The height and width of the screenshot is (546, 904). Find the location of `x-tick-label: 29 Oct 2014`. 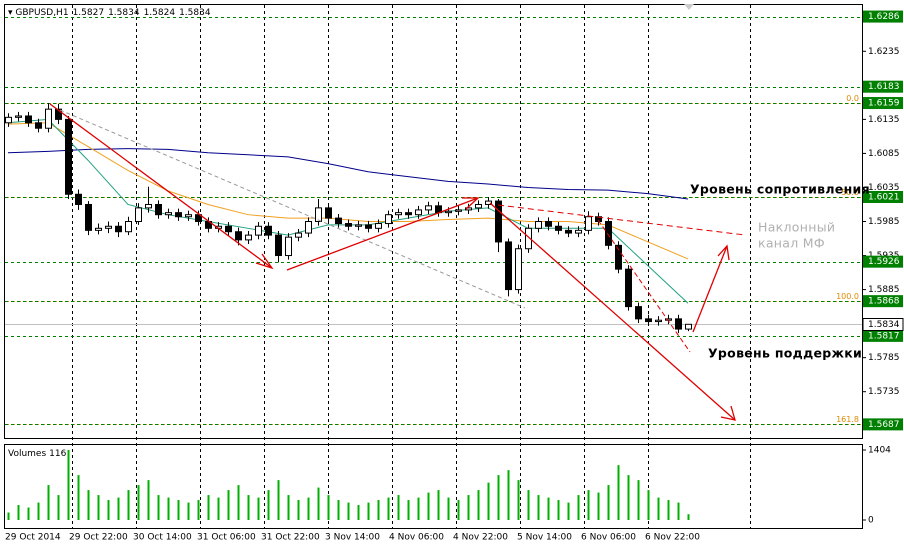

x-tick-label: 29 Oct 2014 is located at coordinates (33, 538).